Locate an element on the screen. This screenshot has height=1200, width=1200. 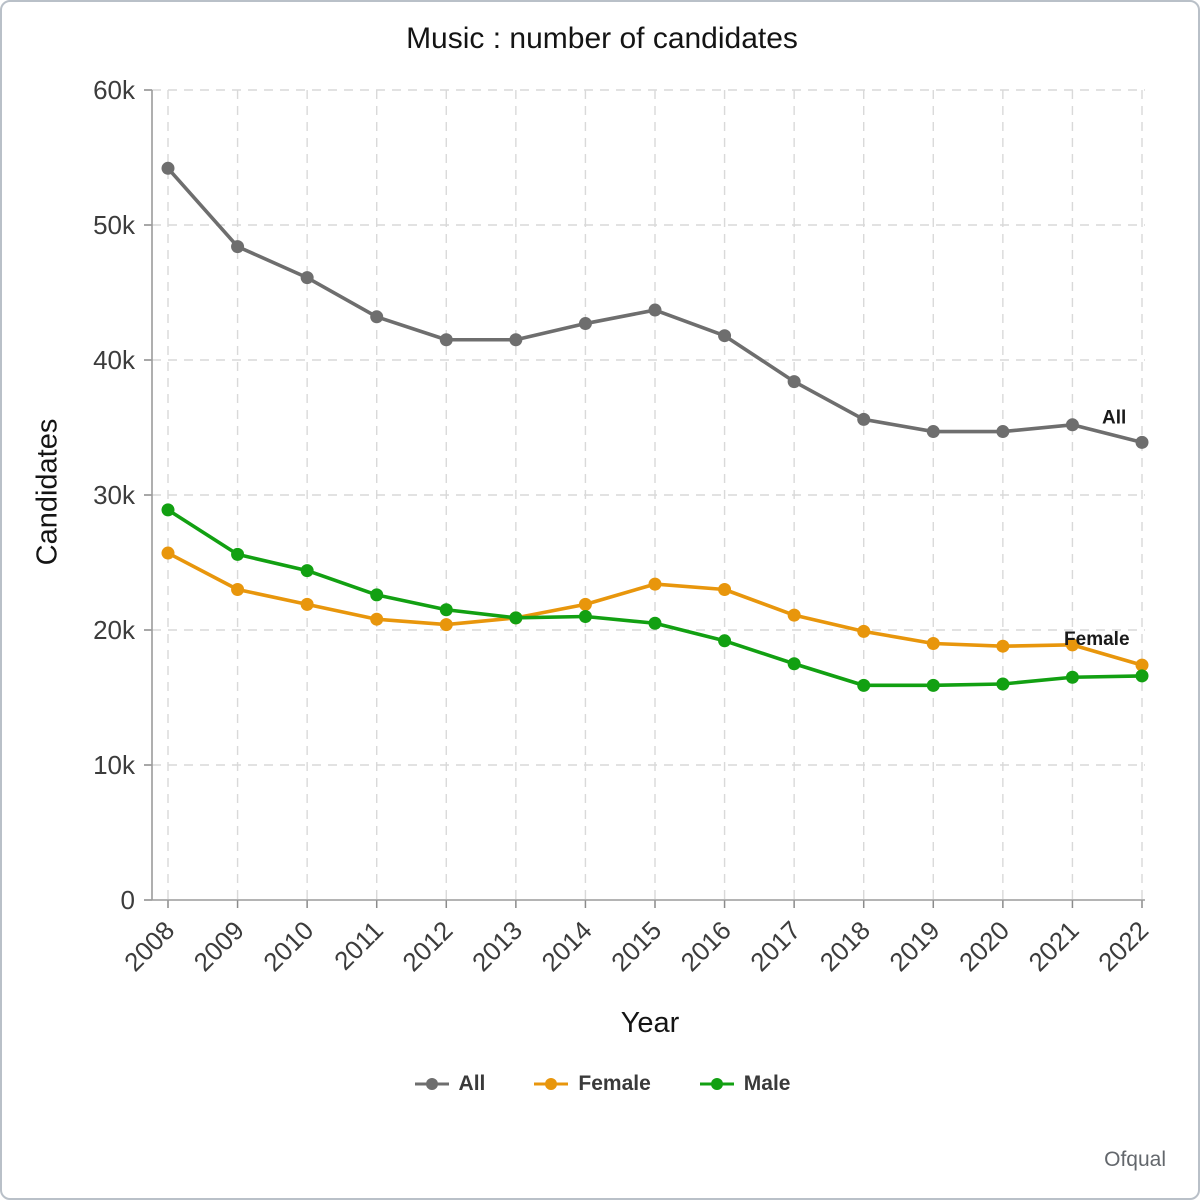
y-tick-label: 20k is located at coordinates (114, 630).